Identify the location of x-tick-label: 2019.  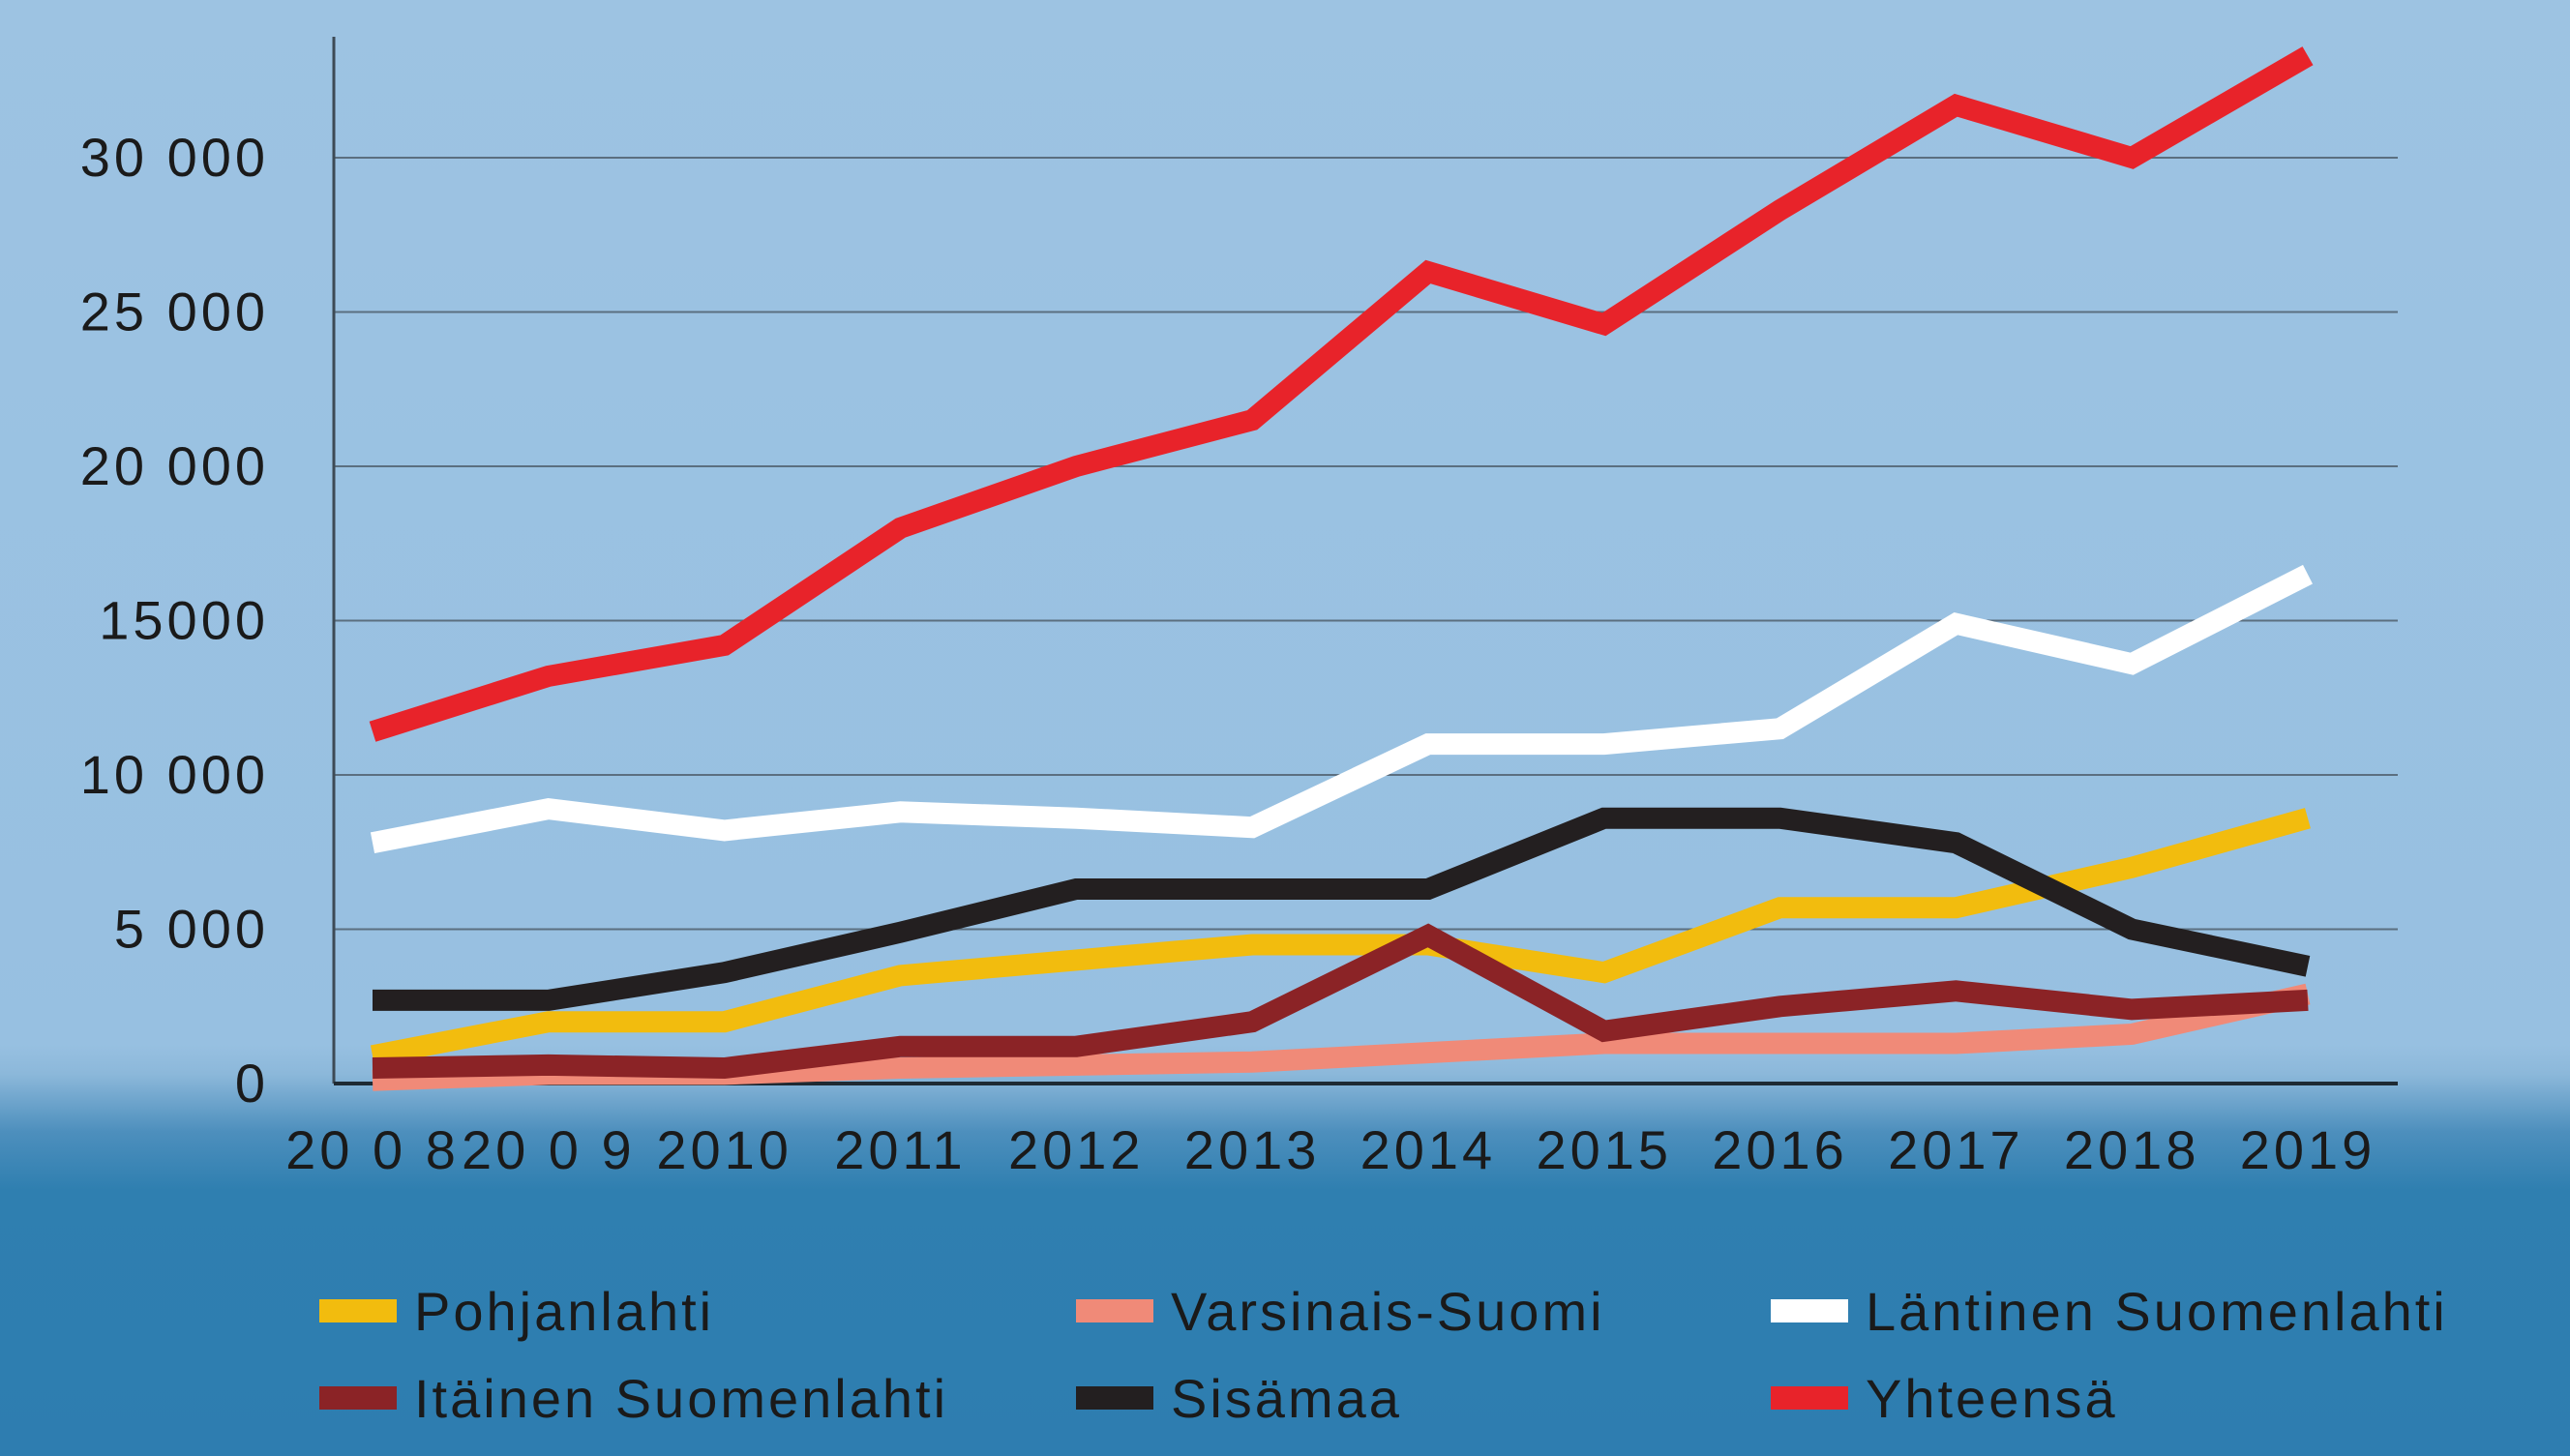
(2308, 1149).